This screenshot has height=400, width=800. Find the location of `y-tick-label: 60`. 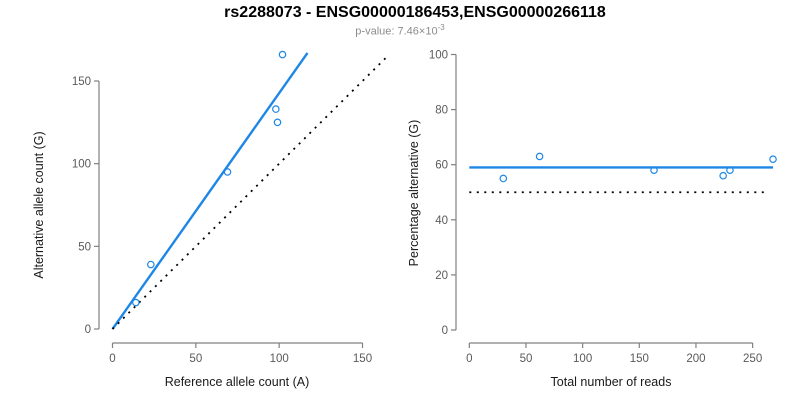

y-tick-label: 60 is located at coordinates (441, 166).